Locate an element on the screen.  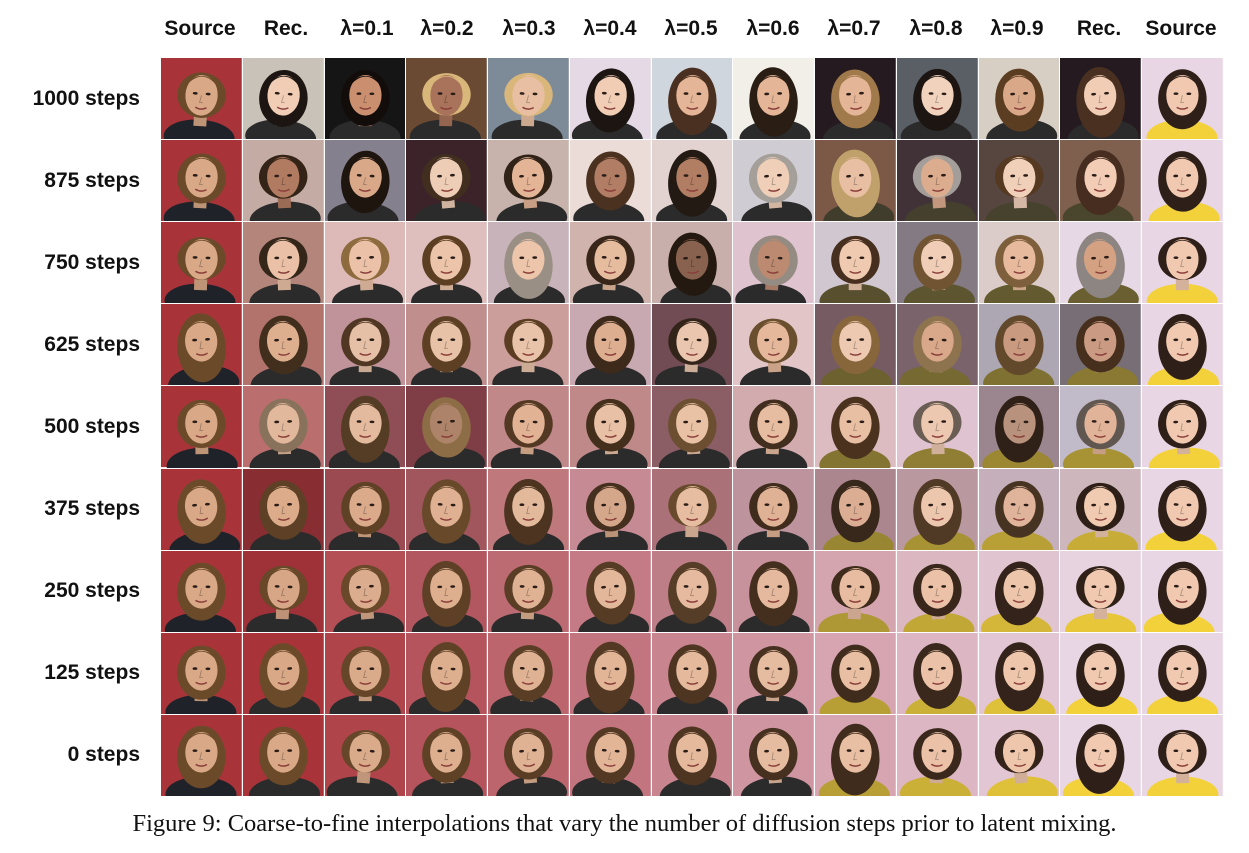
face-image-r4-c12 is located at coordinates (1182, 427).